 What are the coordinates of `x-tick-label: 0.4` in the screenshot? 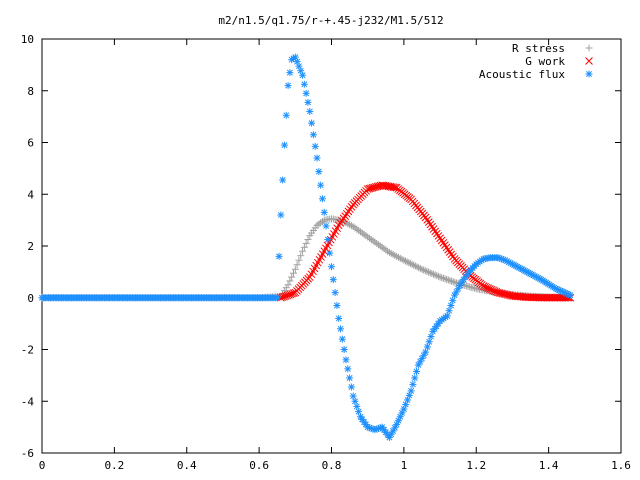 It's located at (187, 465).